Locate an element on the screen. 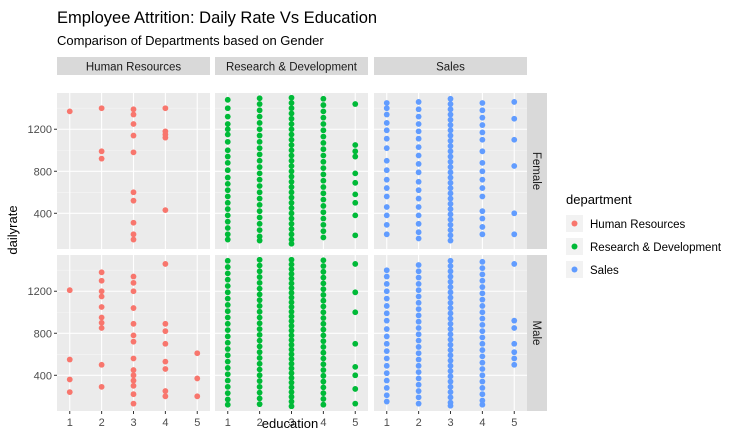 The height and width of the screenshot is (443, 746). y-tick-label: 400 is located at coordinates (43, 376).